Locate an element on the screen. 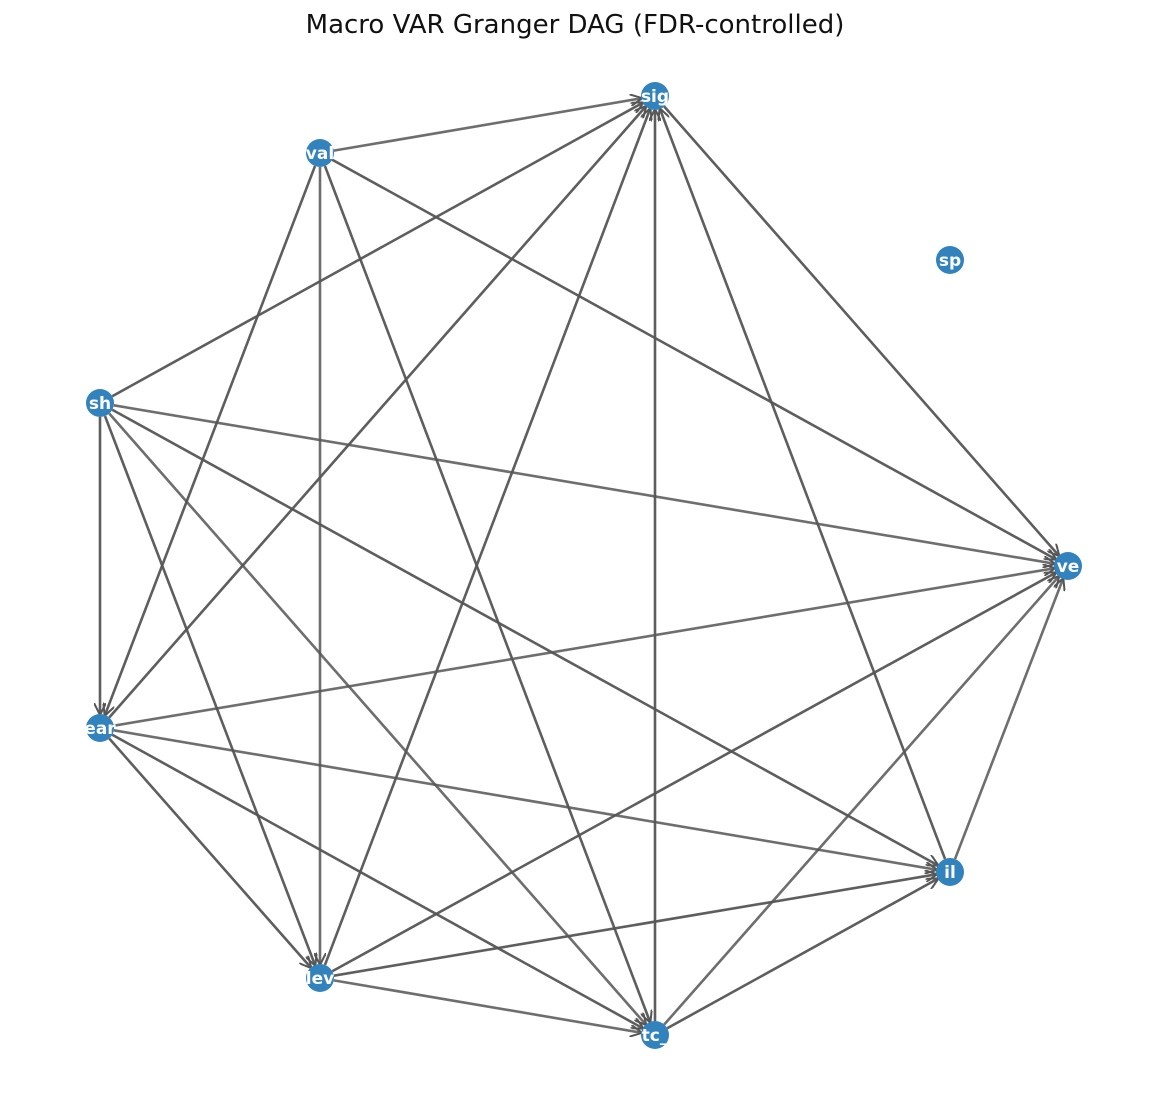 Image resolution: width=1150 pixels, height=1098 pixels. edge-tc-to-ve is located at coordinates (860, 801).